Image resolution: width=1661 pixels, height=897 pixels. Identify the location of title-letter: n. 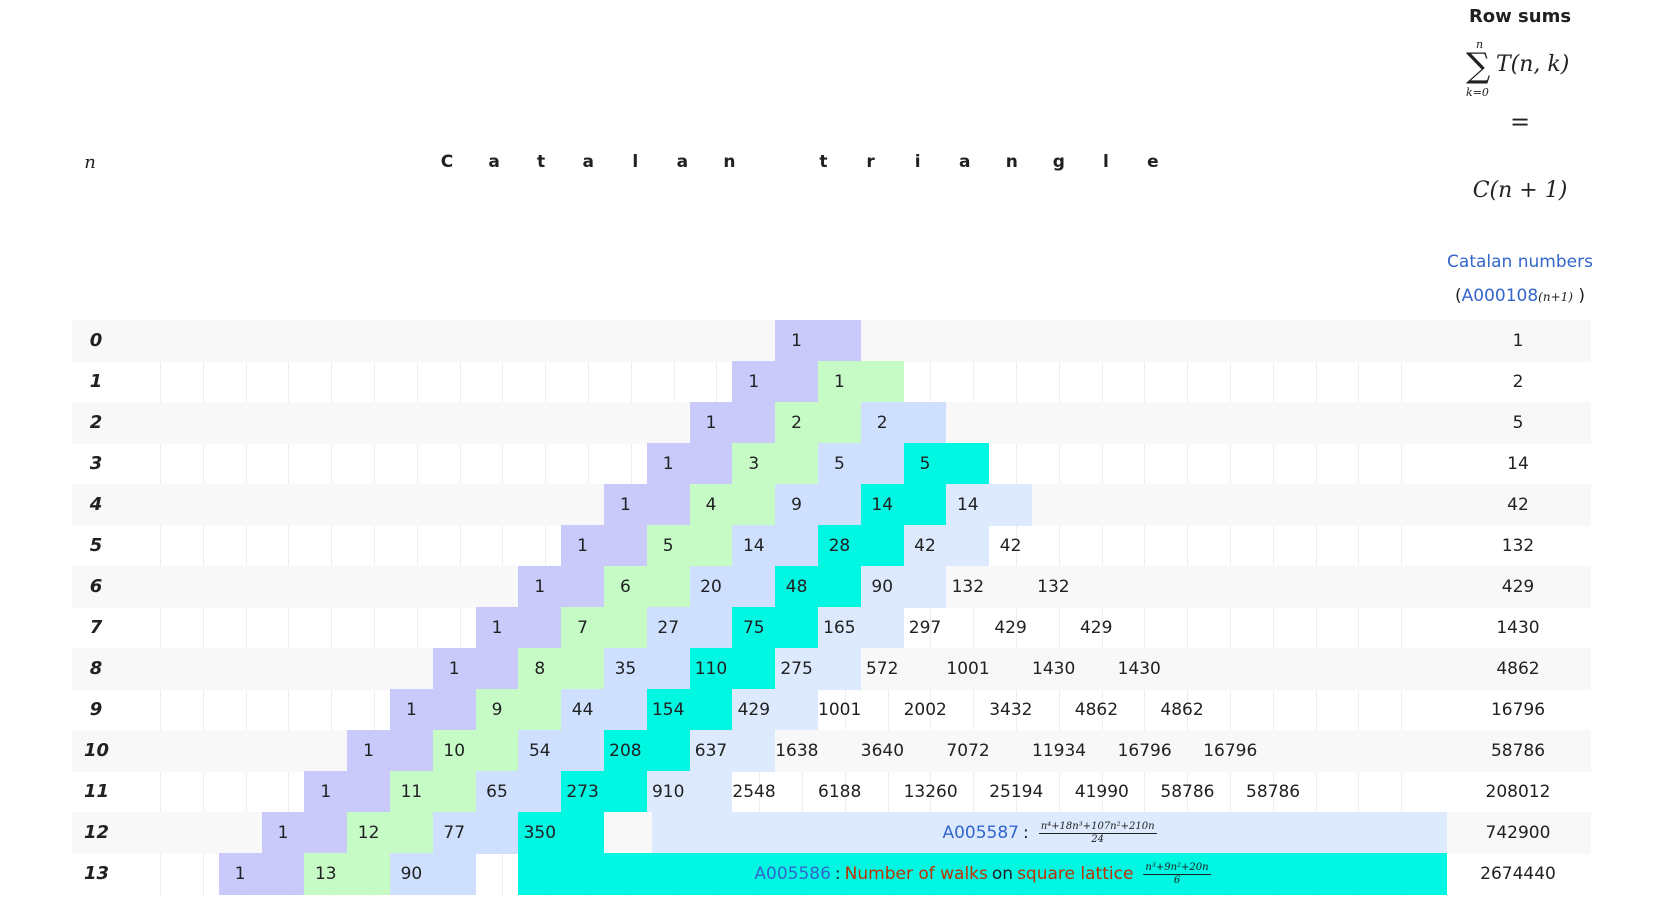
(729, 162).